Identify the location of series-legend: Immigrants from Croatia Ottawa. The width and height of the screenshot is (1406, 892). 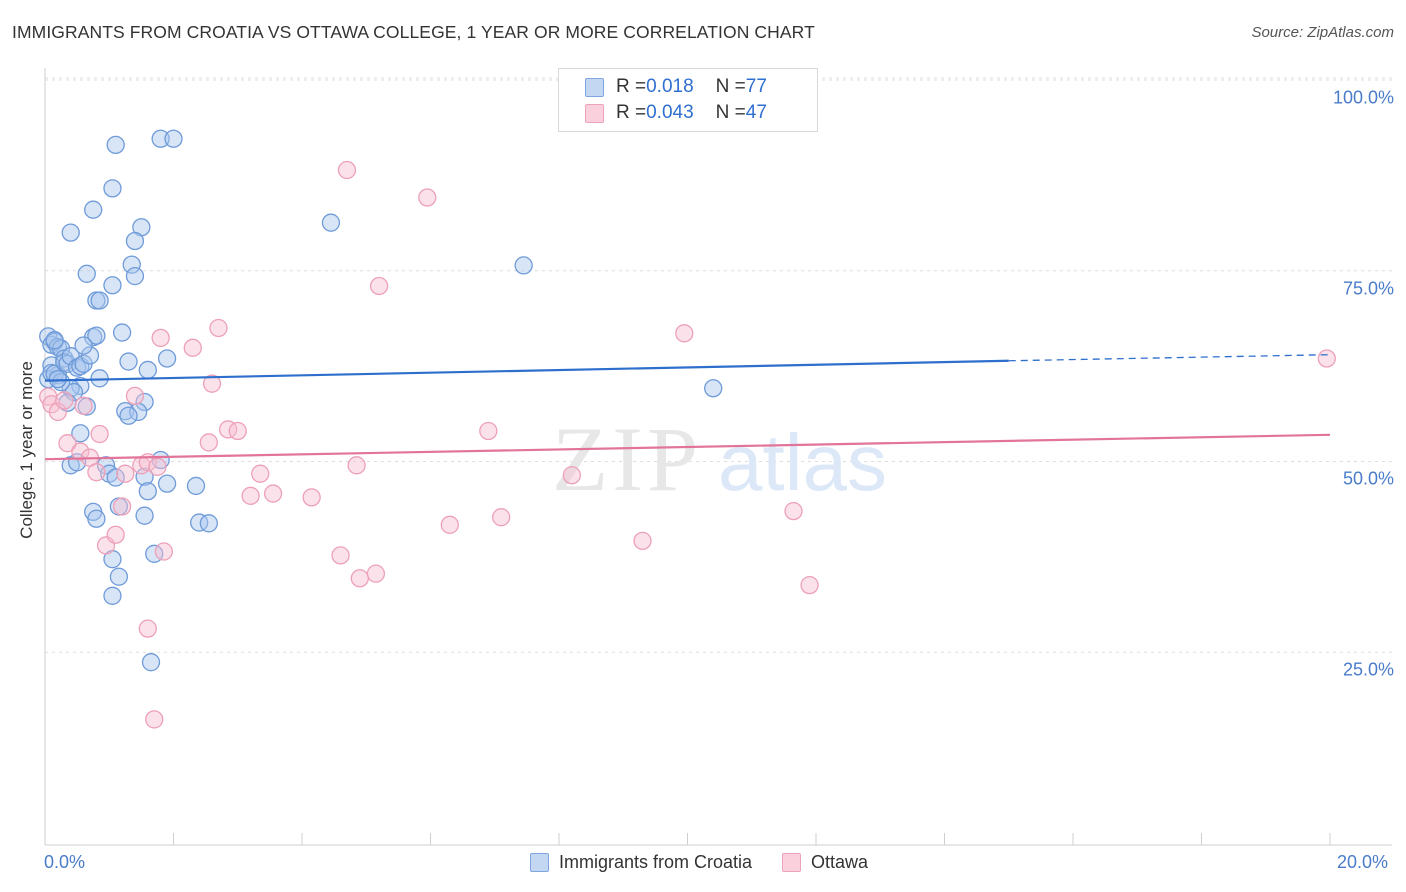
(714, 862).